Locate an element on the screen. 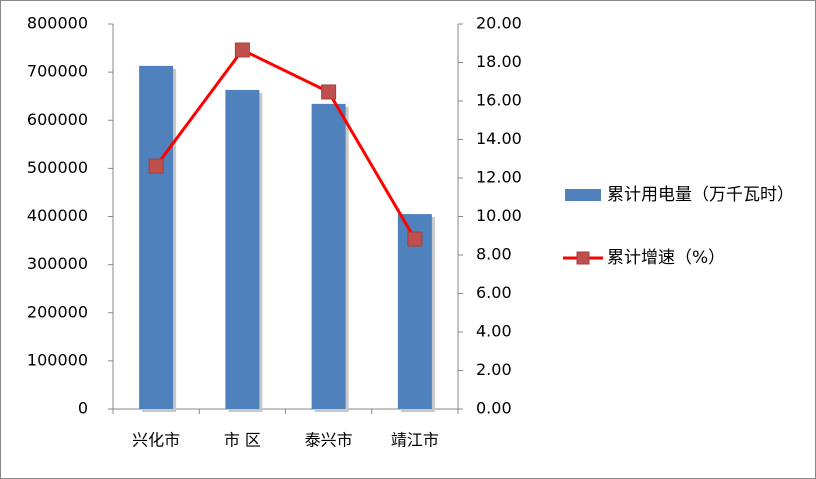 This screenshot has width=816, height=479. y-tick-label: 0 is located at coordinates (83, 408).